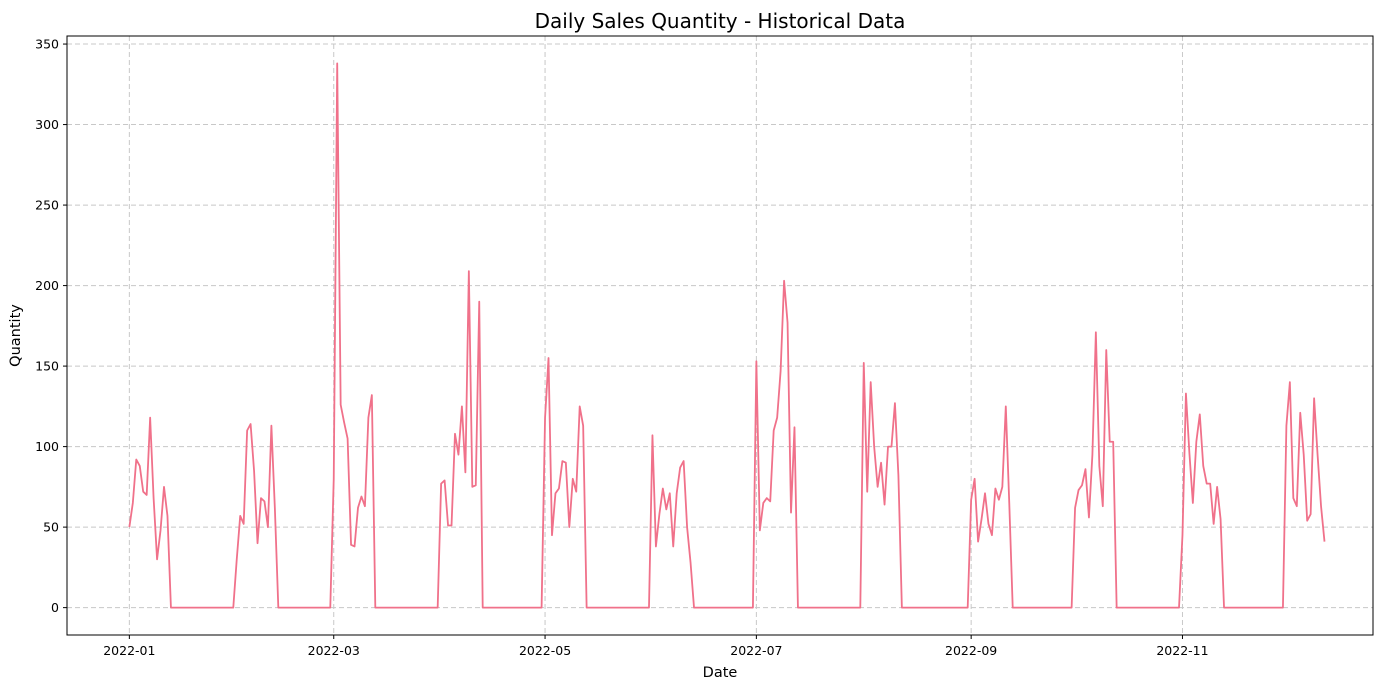 Image resolution: width=1389 pixels, height=690 pixels. What do you see at coordinates (47, 205) in the screenshot?
I see `y-tick-label: 250` at bounding box center [47, 205].